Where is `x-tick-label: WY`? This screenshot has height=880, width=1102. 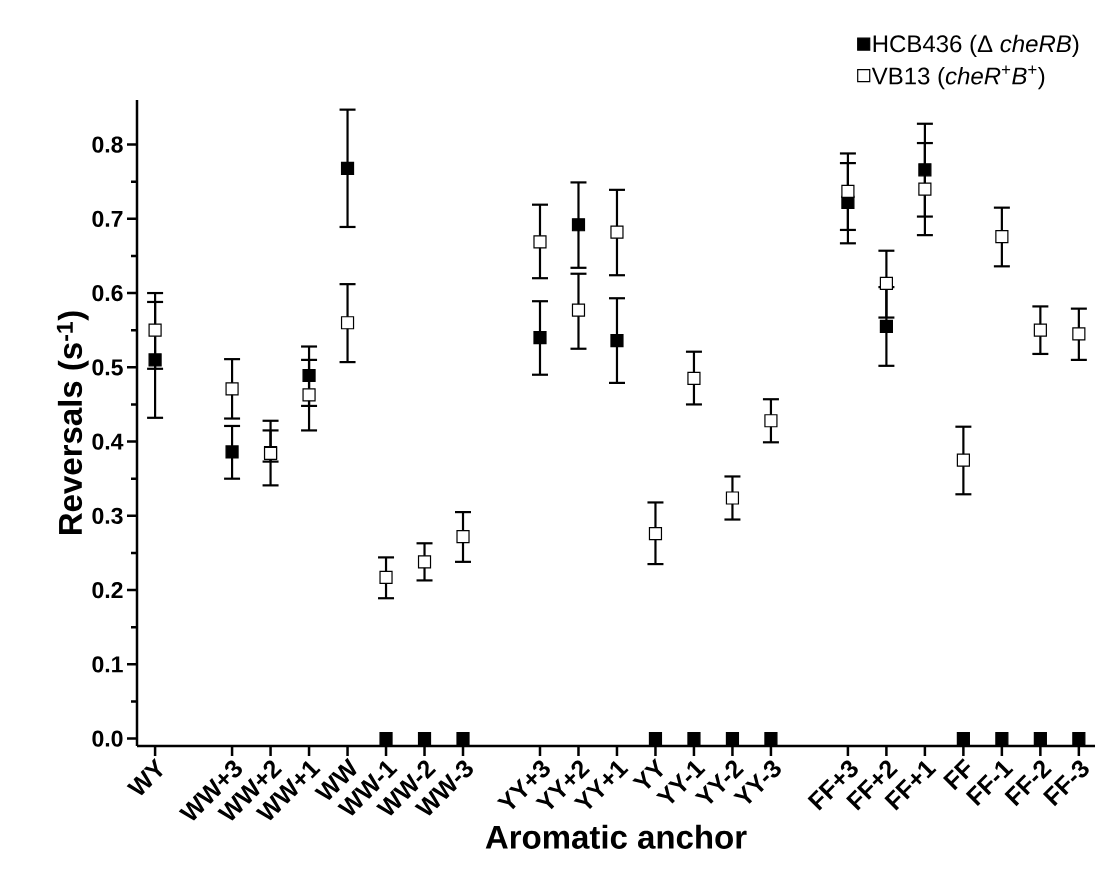
x-tick-label: WY is located at coordinates (144, 776).